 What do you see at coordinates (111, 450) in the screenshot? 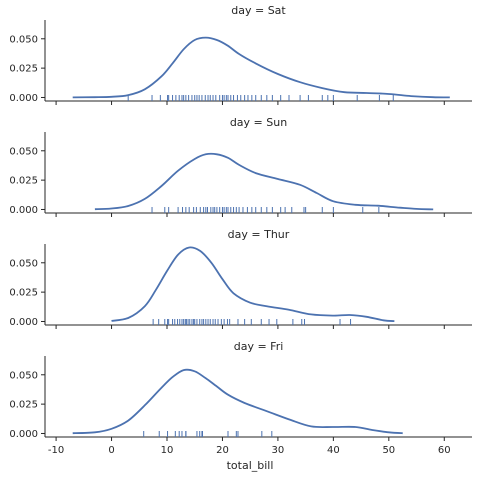
I see `x-tick-label: 0` at bounding box center [111, 450].